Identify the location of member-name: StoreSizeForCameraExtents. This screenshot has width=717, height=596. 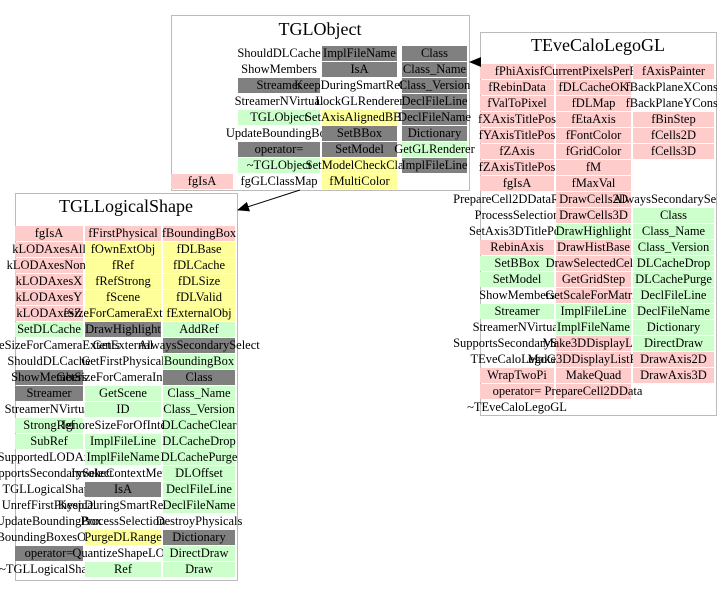
(60, 345).